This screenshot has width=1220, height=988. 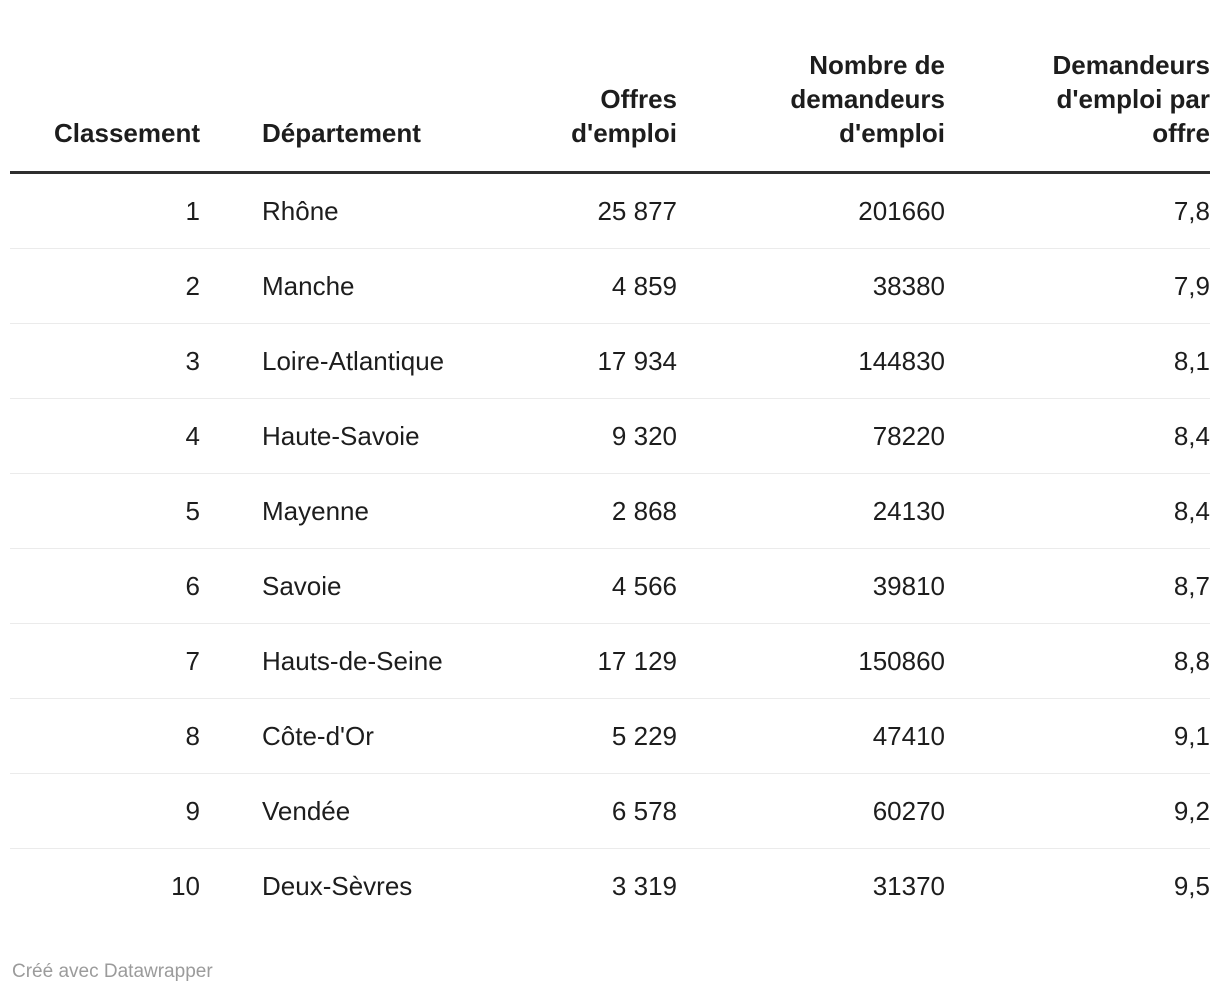 I want to click on table-row: 1 Rhône 25 877 201660 7,8, so click(x=610, y=211).